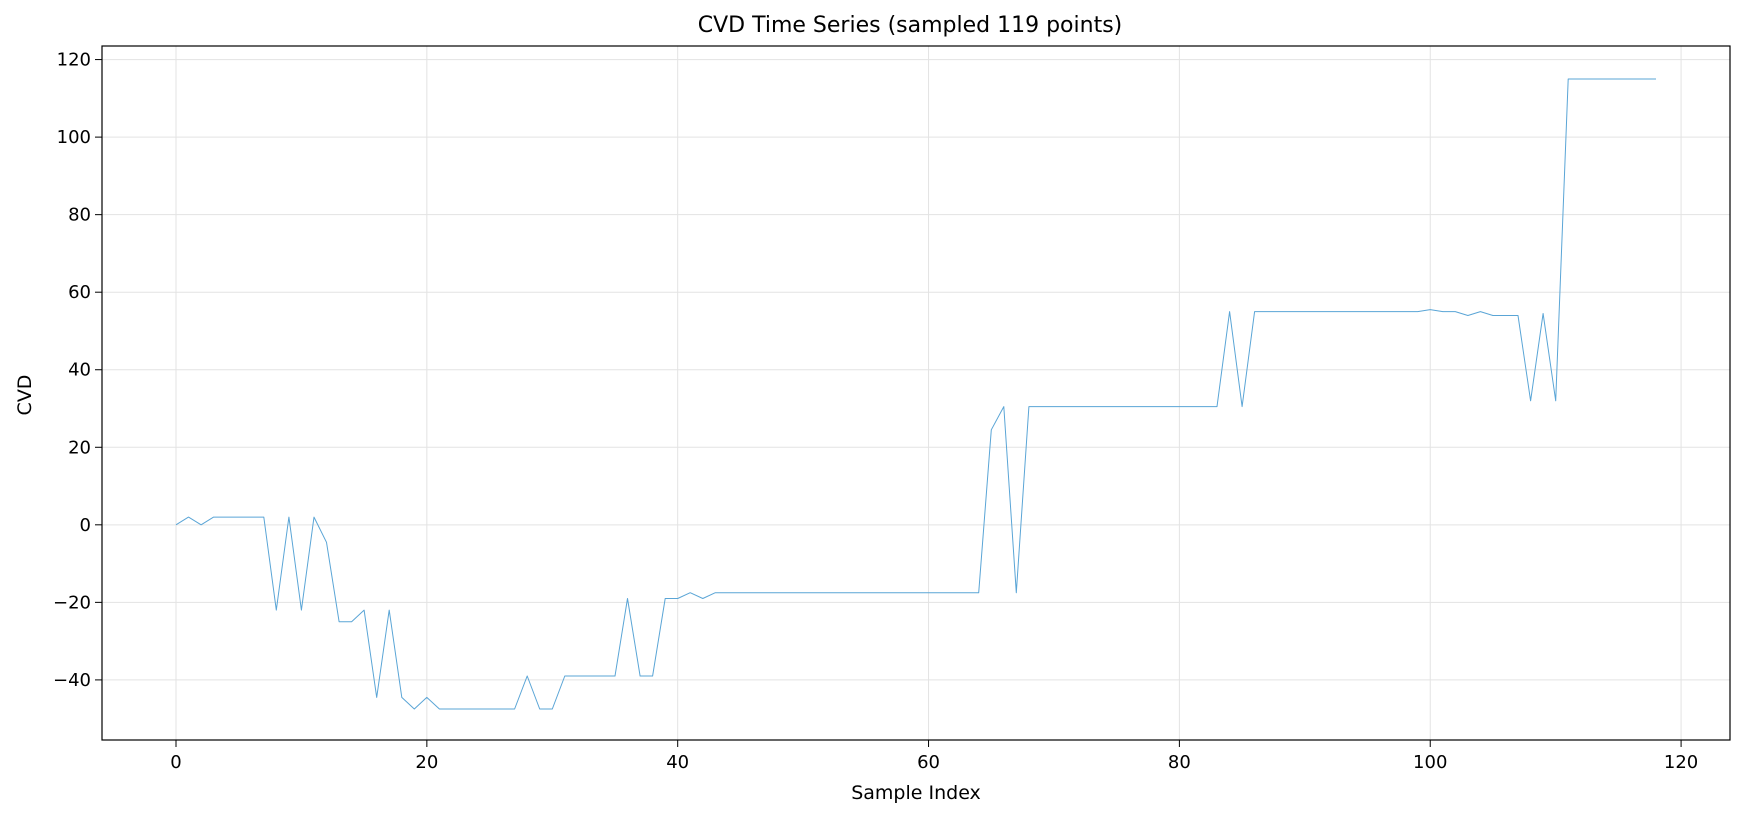  What do you see at coordinates (1681, 762) in the screenshot?
I see `x-tick-label: 120` at bounding box center [1681, 762].